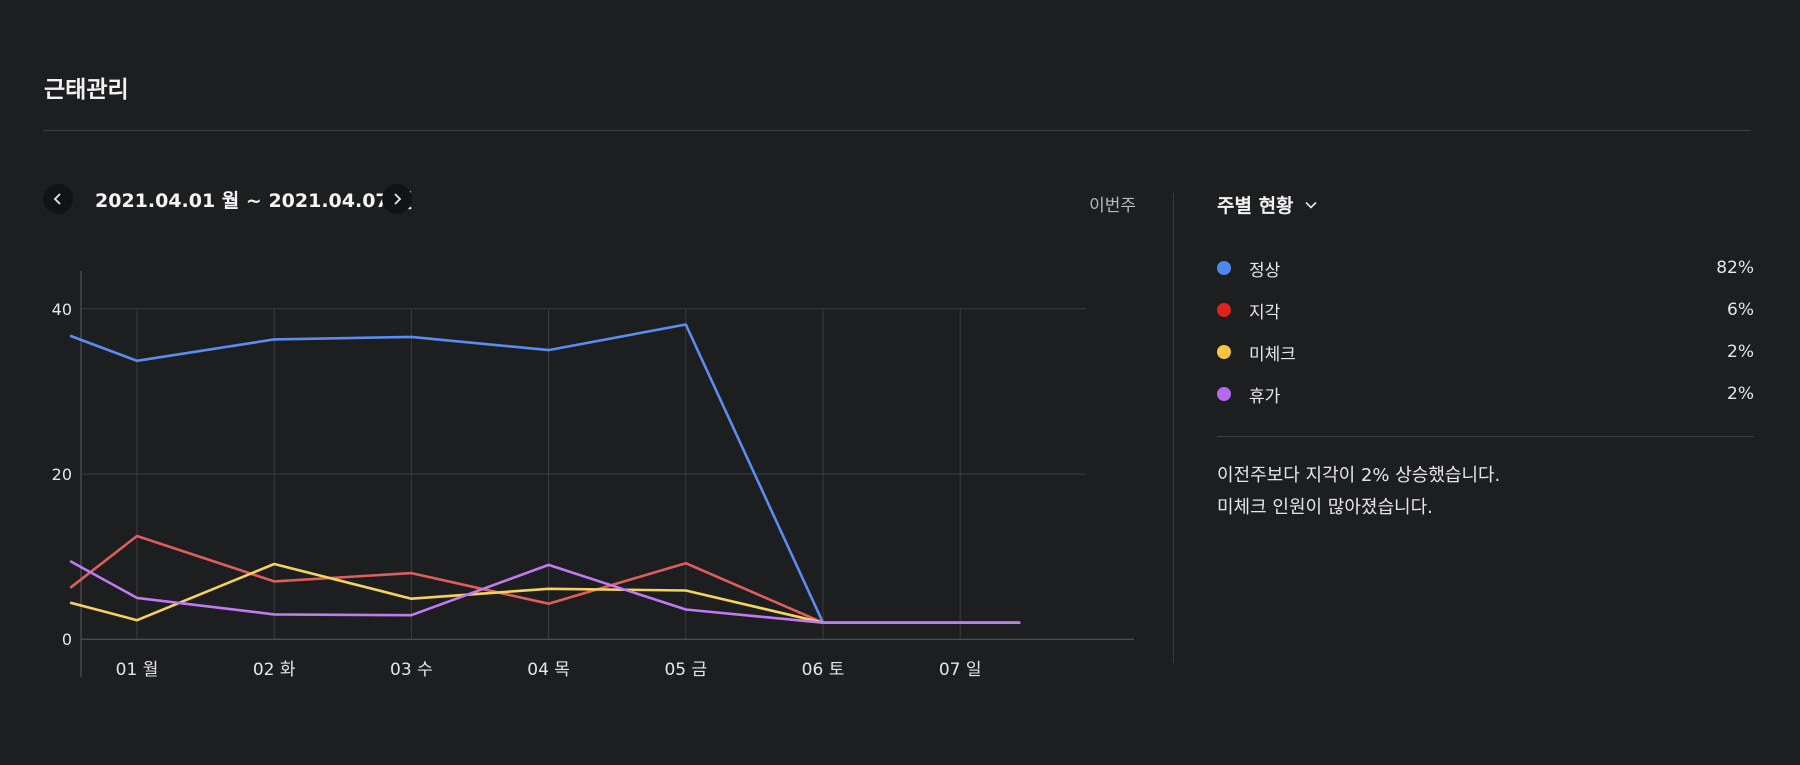  What do you see at coordinates (1485, 394) in the screenshot?
I see `legend-item-vacation: 휴가 2%` at bounding box center [1485, 394].